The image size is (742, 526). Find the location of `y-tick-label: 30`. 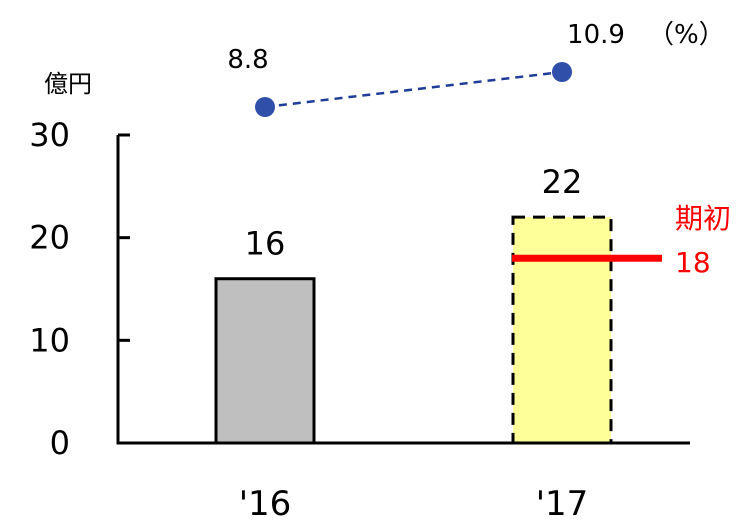

y-tick-label: 30 is located at coordinates (49, 135).